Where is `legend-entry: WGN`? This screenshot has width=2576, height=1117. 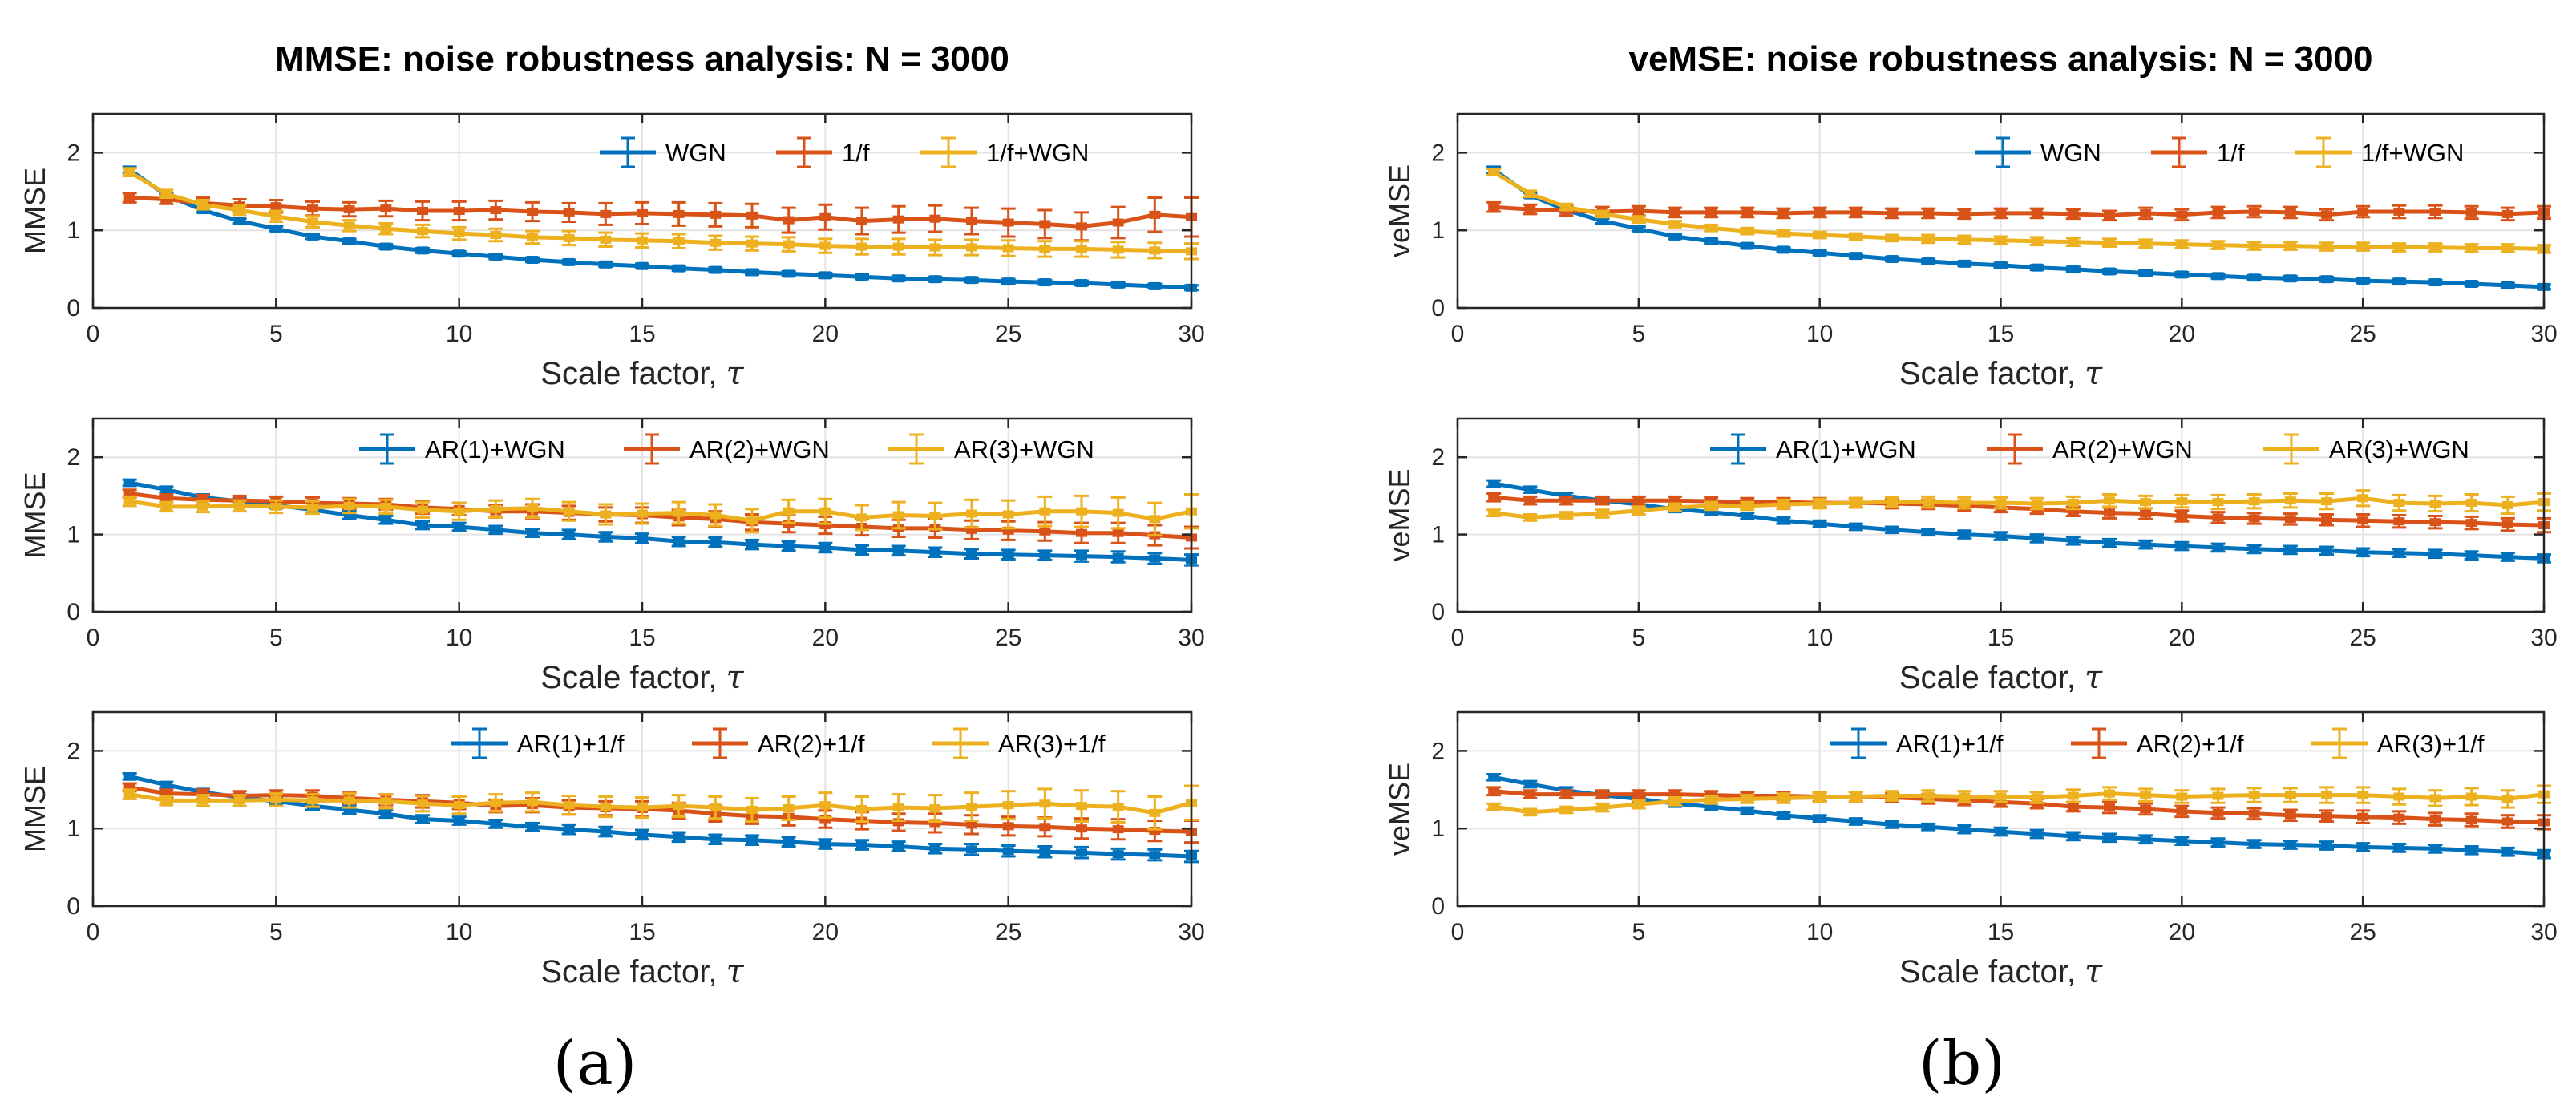
legend-entry: WGN is located at coordinates (663, 152).